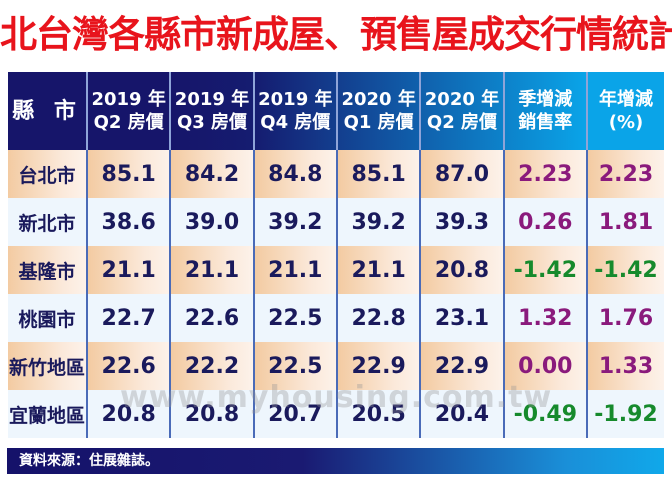 The height and width of the screenshot is (478, 672). I want to click on table-row: 基隆市 21.1 21.1 21.1 21.1 20.8 -1.42 -1.42, so click(336, 270).